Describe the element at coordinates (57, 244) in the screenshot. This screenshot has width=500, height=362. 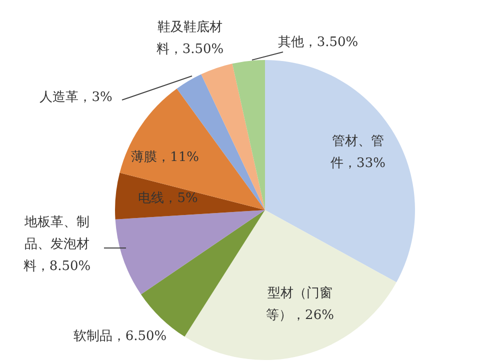
I see `slice-label: 地板革、制品、发泡材料，8.50%` at that location.